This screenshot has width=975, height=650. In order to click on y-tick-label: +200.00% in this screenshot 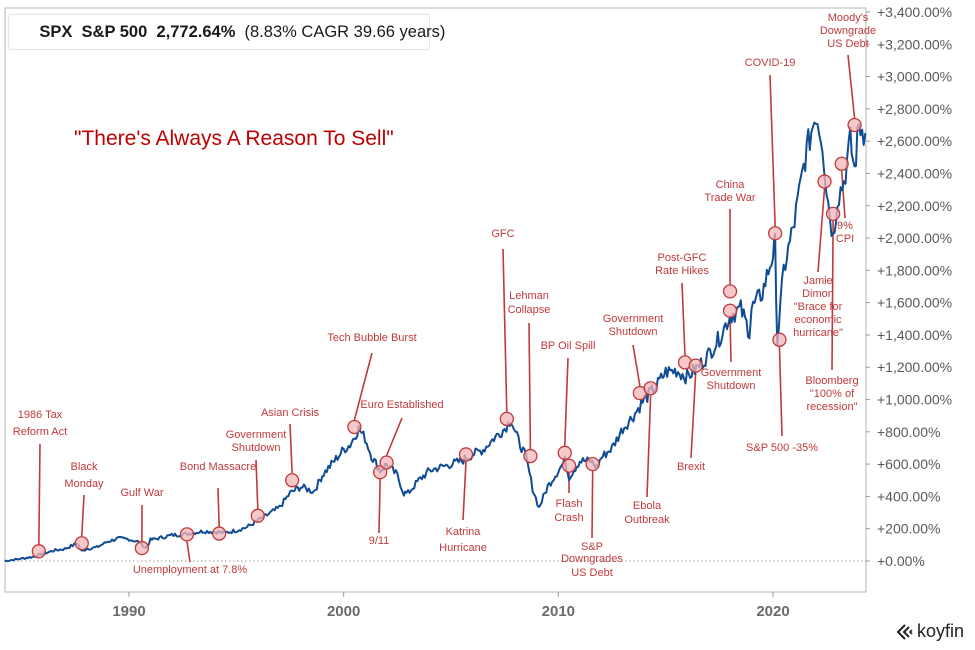, I will do `click(908, 529)`.